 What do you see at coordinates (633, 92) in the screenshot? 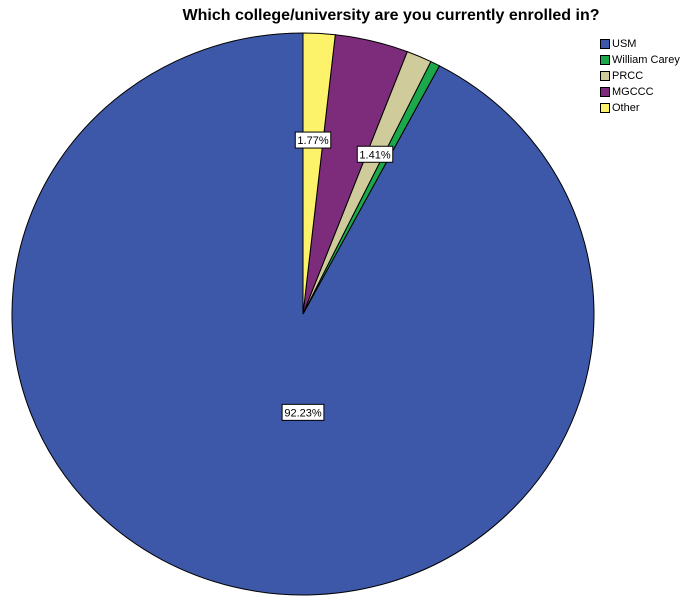
I see `legend-label: MGCCC` at bounding box center [633, 92].